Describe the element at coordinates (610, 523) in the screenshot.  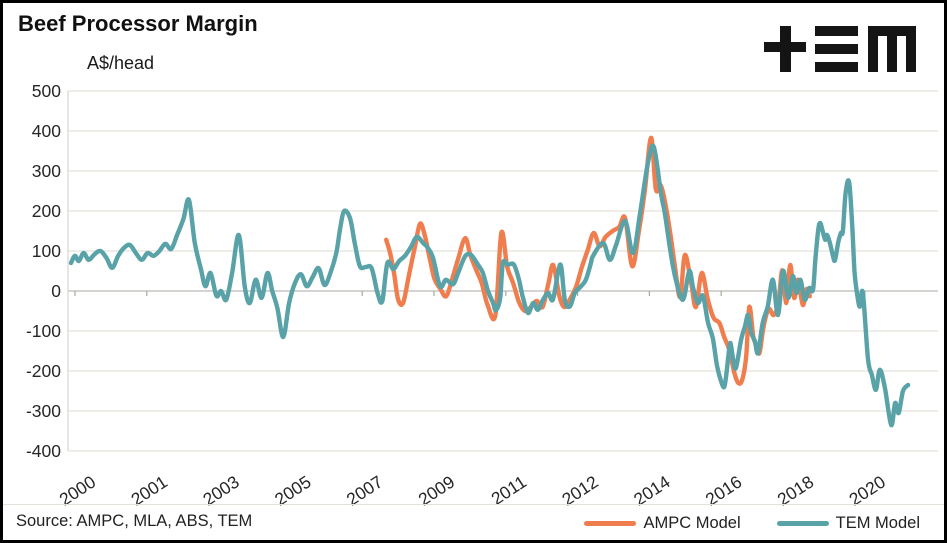
I see `ampc-line-swatch-icon` at that location.